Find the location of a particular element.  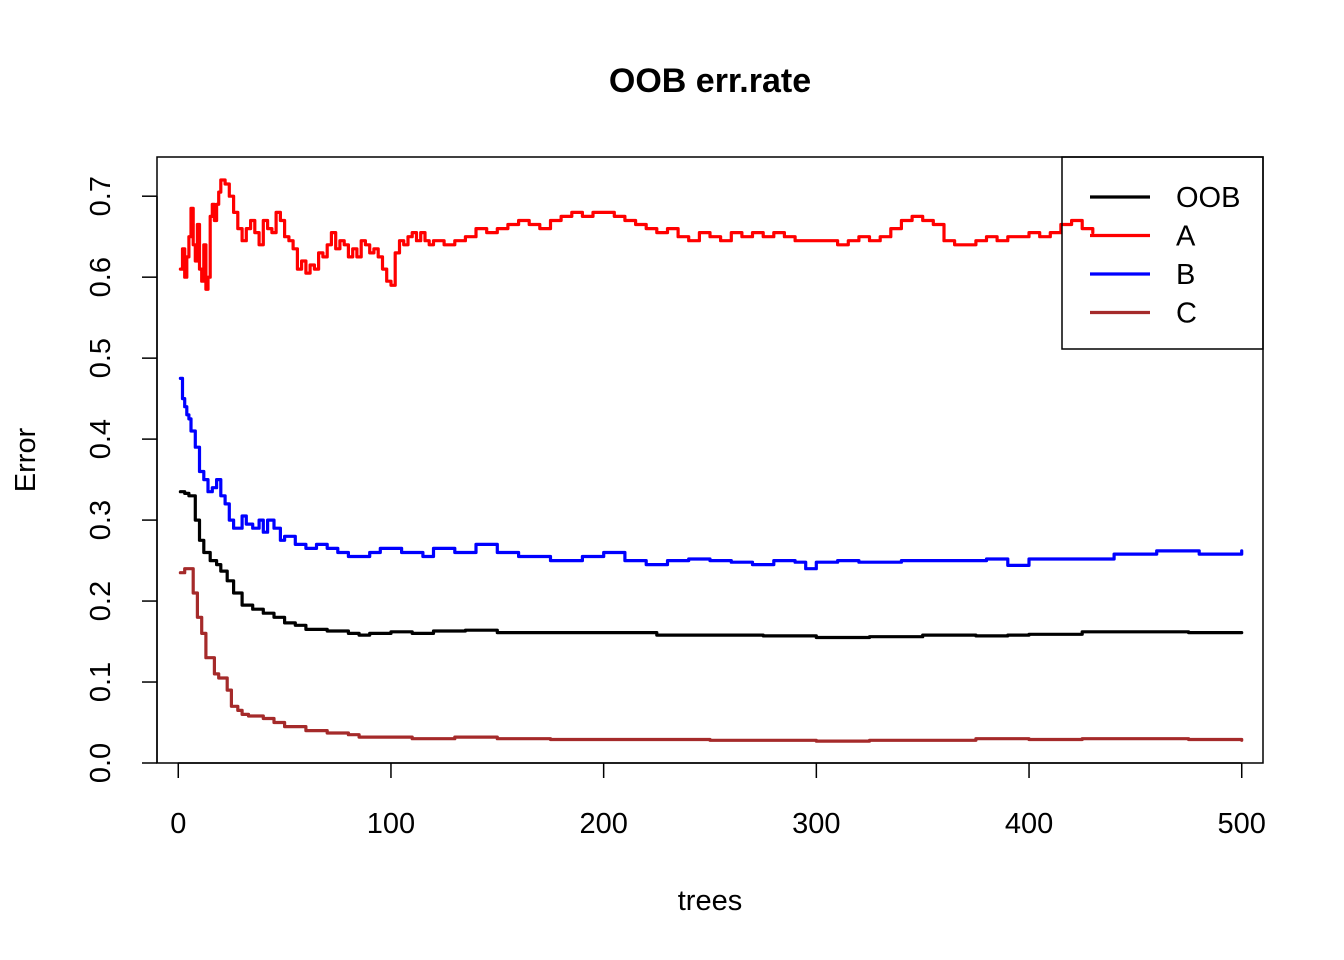

x-axis-label: trees is located at coordinates (710, 901).